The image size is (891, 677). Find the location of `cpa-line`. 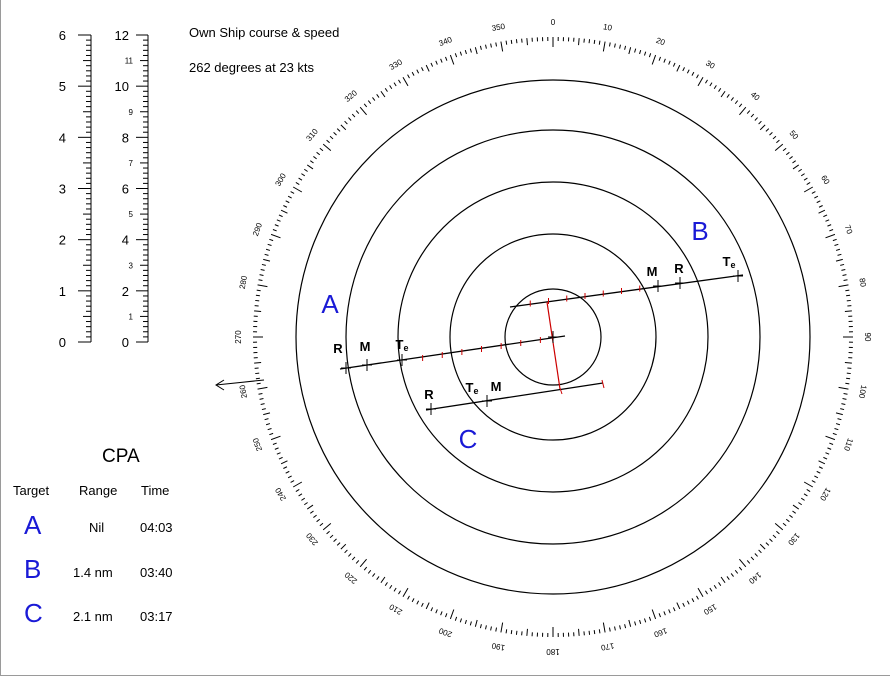

cpa-line is located at coordinates (553, 345).